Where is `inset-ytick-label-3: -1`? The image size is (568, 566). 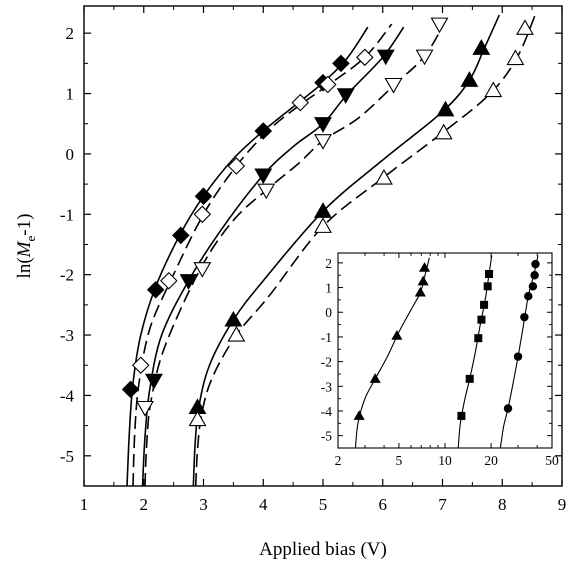 inset-ytick-label-3: -1 is located at coordinates (326, 337).